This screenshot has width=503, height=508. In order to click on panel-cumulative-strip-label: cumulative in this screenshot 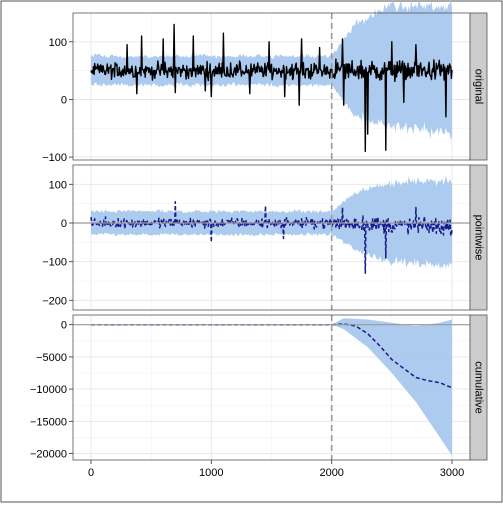, I will do `click(479, 387)`.